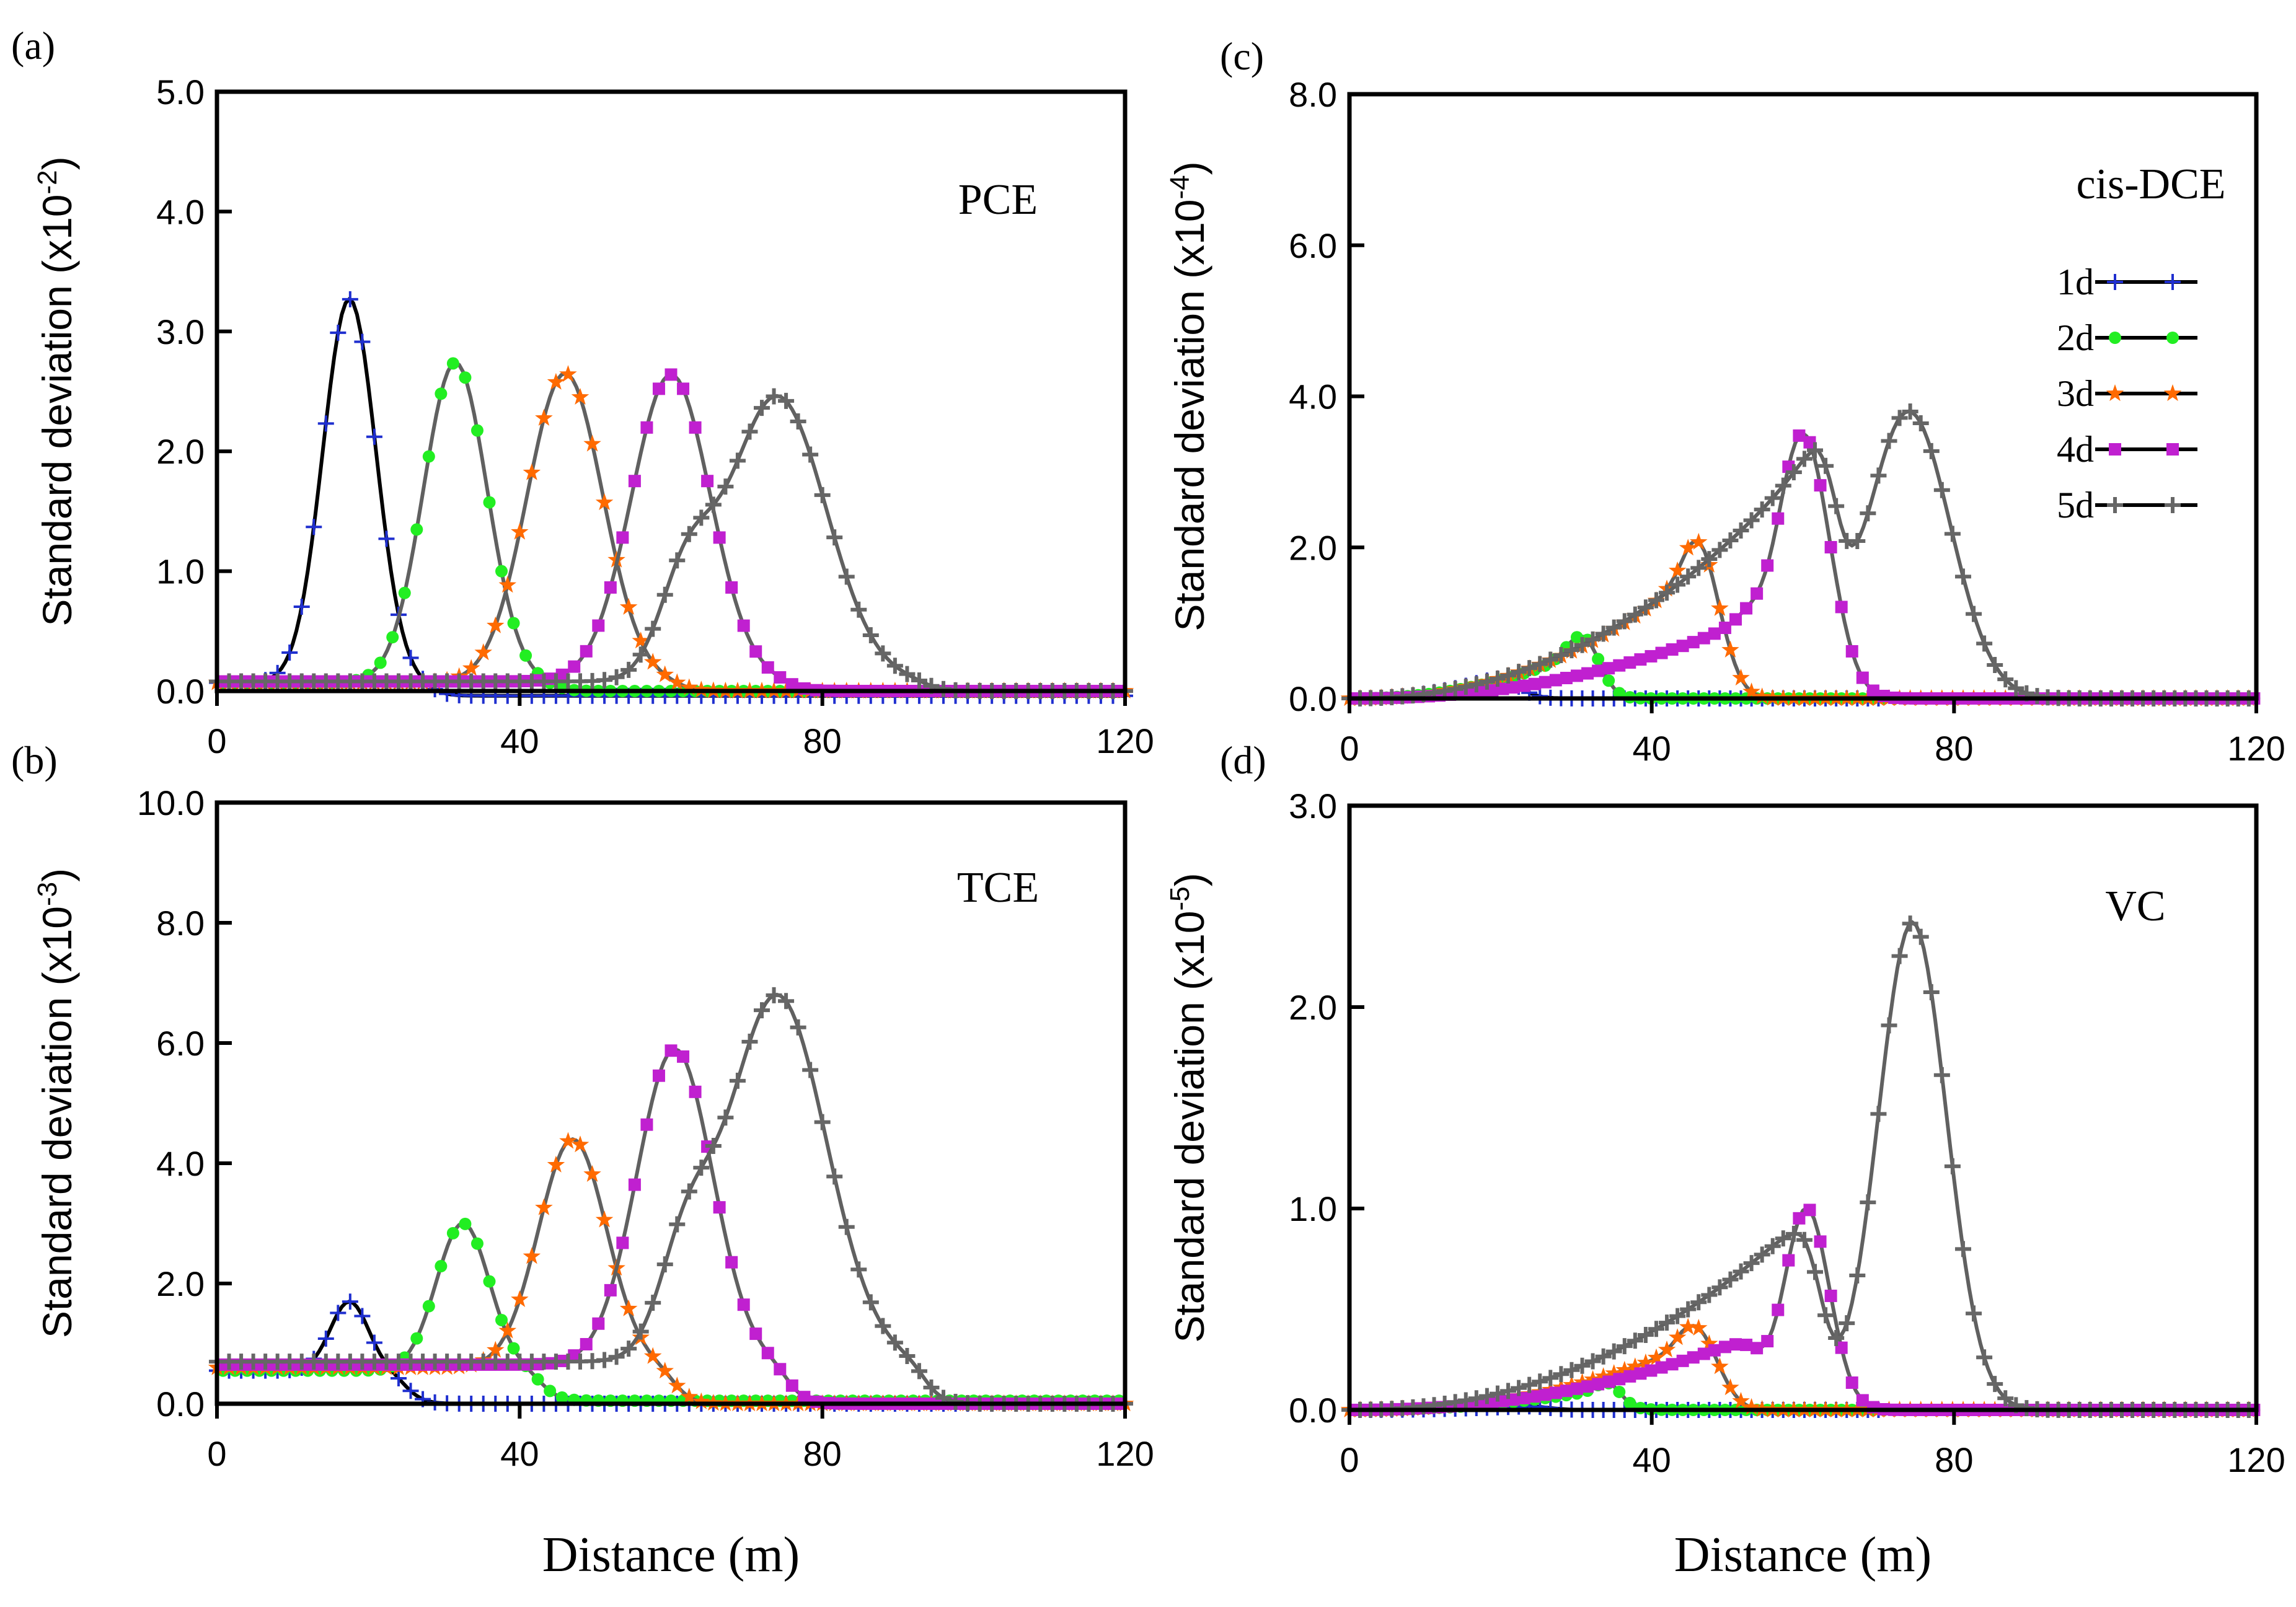 The height and width of the screenshot is (1607, 2296). I want to click on x-tick-label: 0, so click(1349, 748).